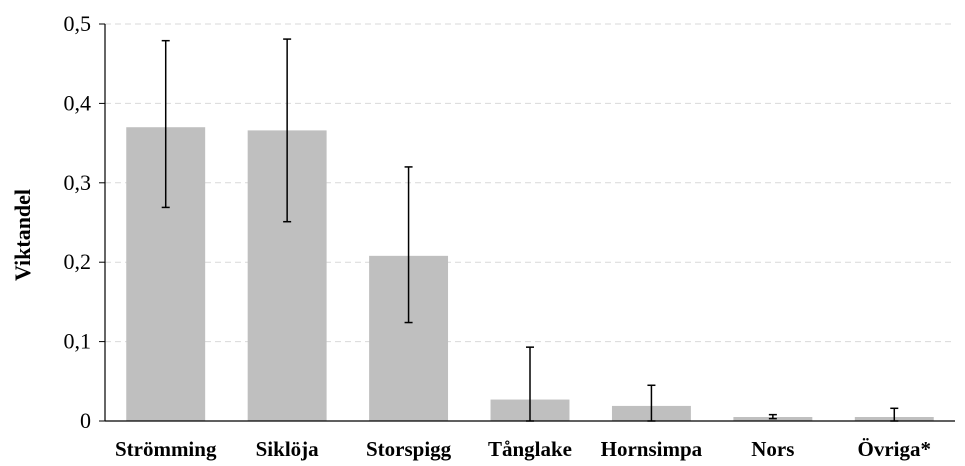 This screenshot has height=466, width=965. Describe the element at coordinates (78, 341) in the screenshot. I see `y-tick-label: 0,1` at that location.